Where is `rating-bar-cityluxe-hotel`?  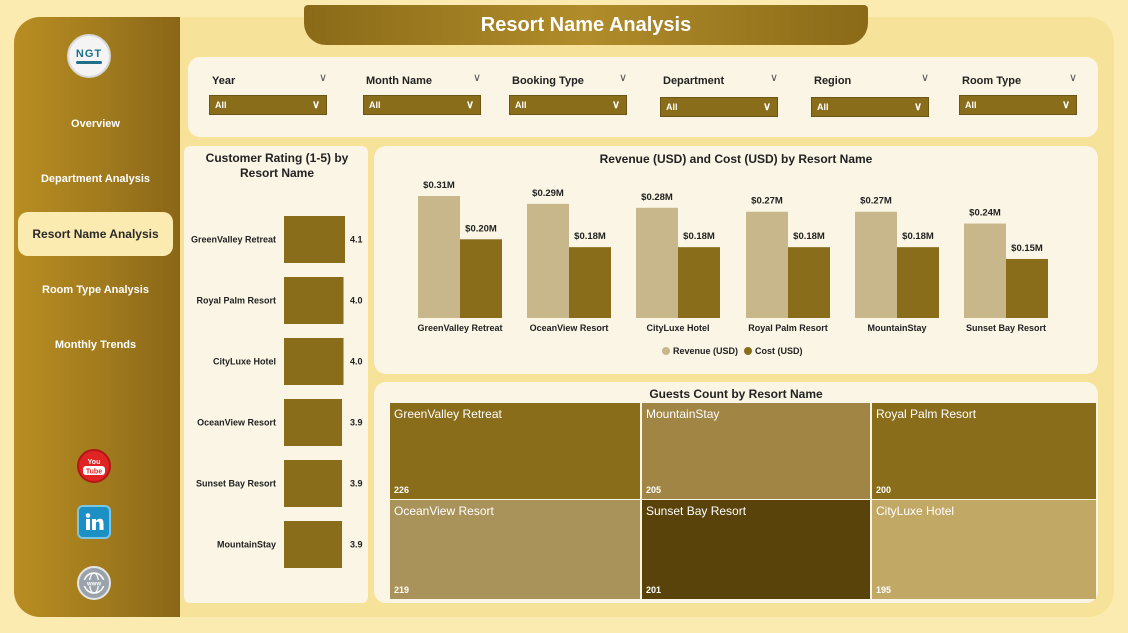
rating-bar-cityluxe-hotel is located at coordinates (314, 361).